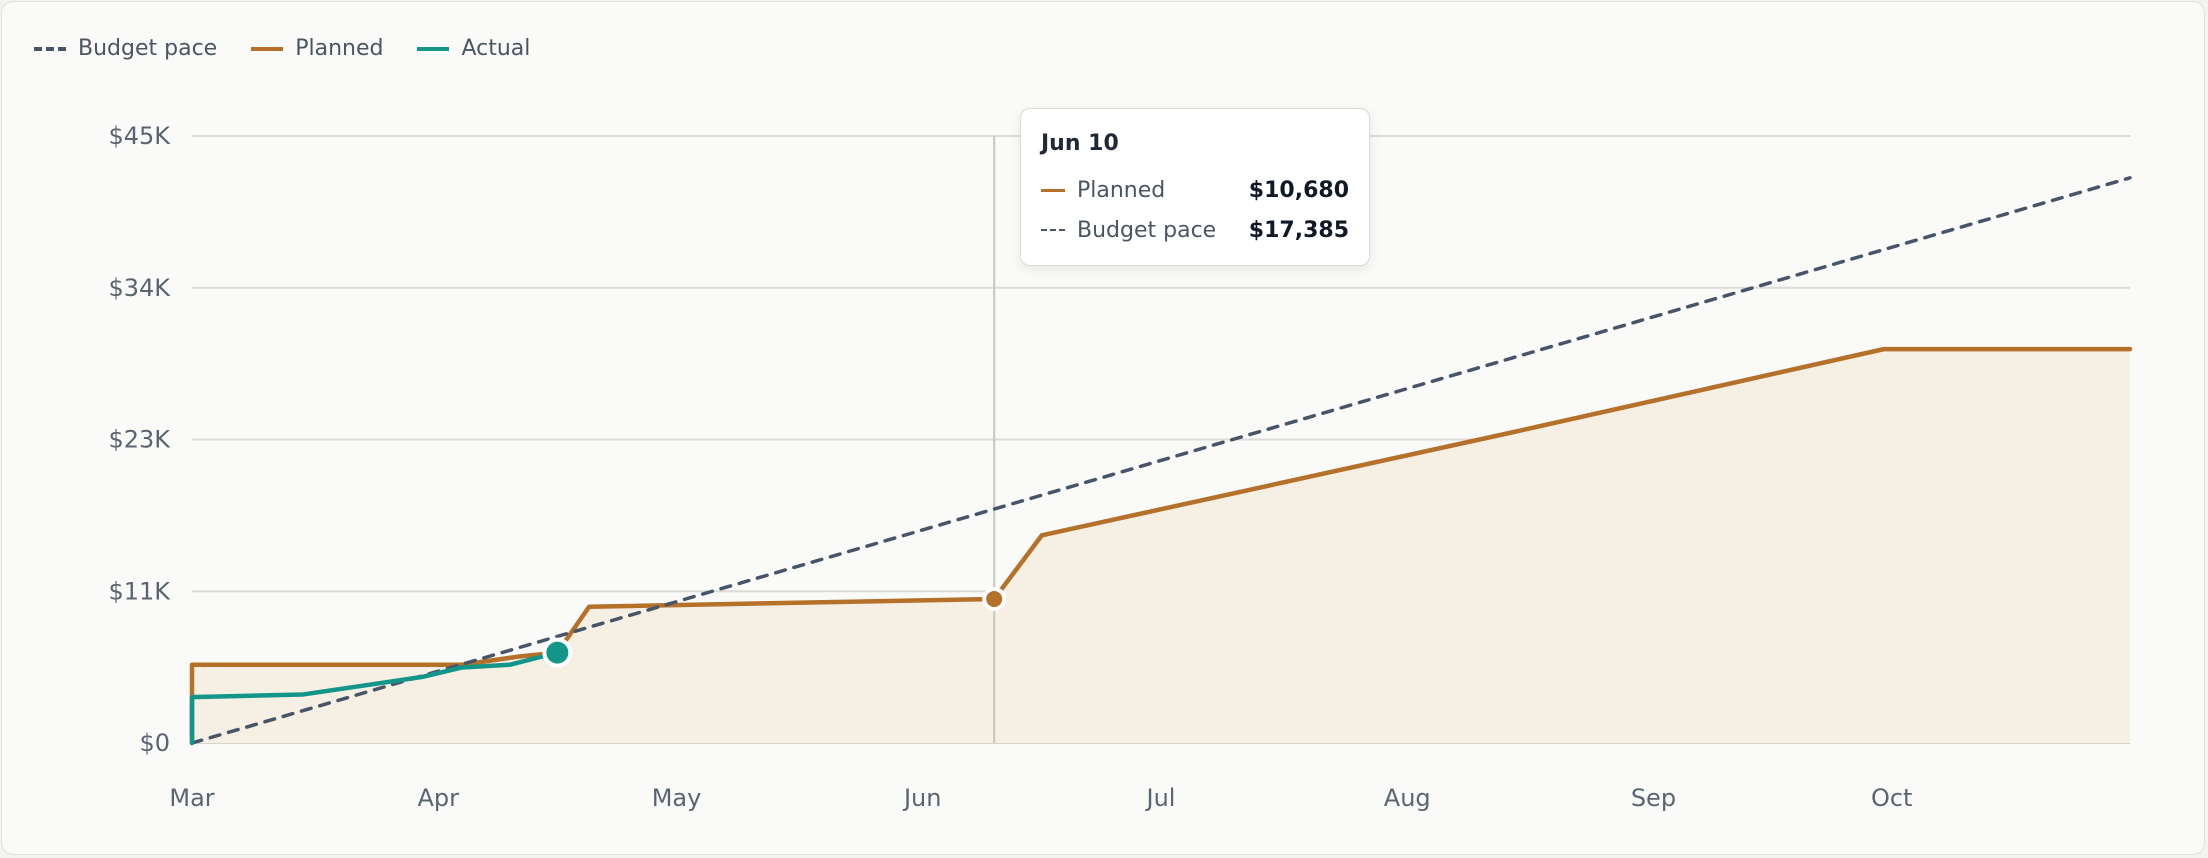  Describe the element at coordinates (922, 798) in the screenshot. I see `x-tick-label: Jun` at that location.